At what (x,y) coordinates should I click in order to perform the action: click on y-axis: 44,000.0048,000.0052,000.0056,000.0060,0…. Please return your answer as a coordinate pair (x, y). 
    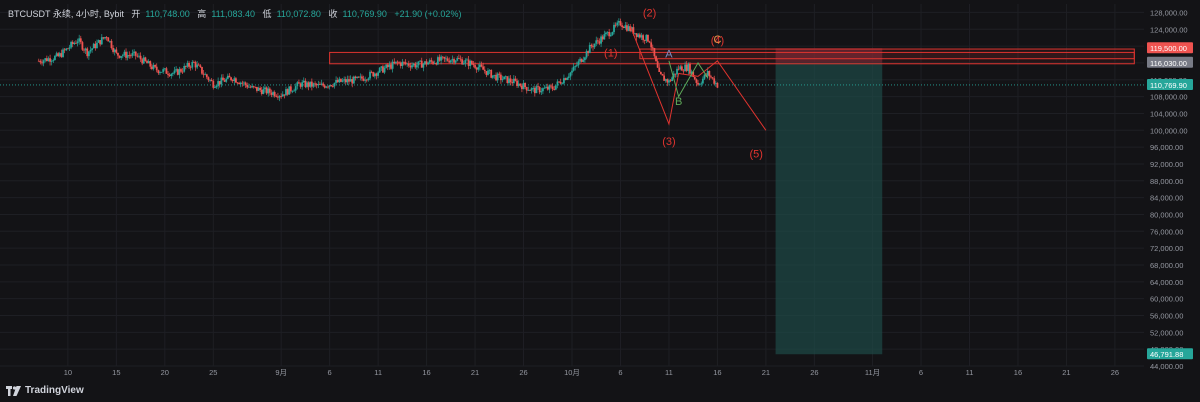
    Looking at the image, I should click on (1170, 189).